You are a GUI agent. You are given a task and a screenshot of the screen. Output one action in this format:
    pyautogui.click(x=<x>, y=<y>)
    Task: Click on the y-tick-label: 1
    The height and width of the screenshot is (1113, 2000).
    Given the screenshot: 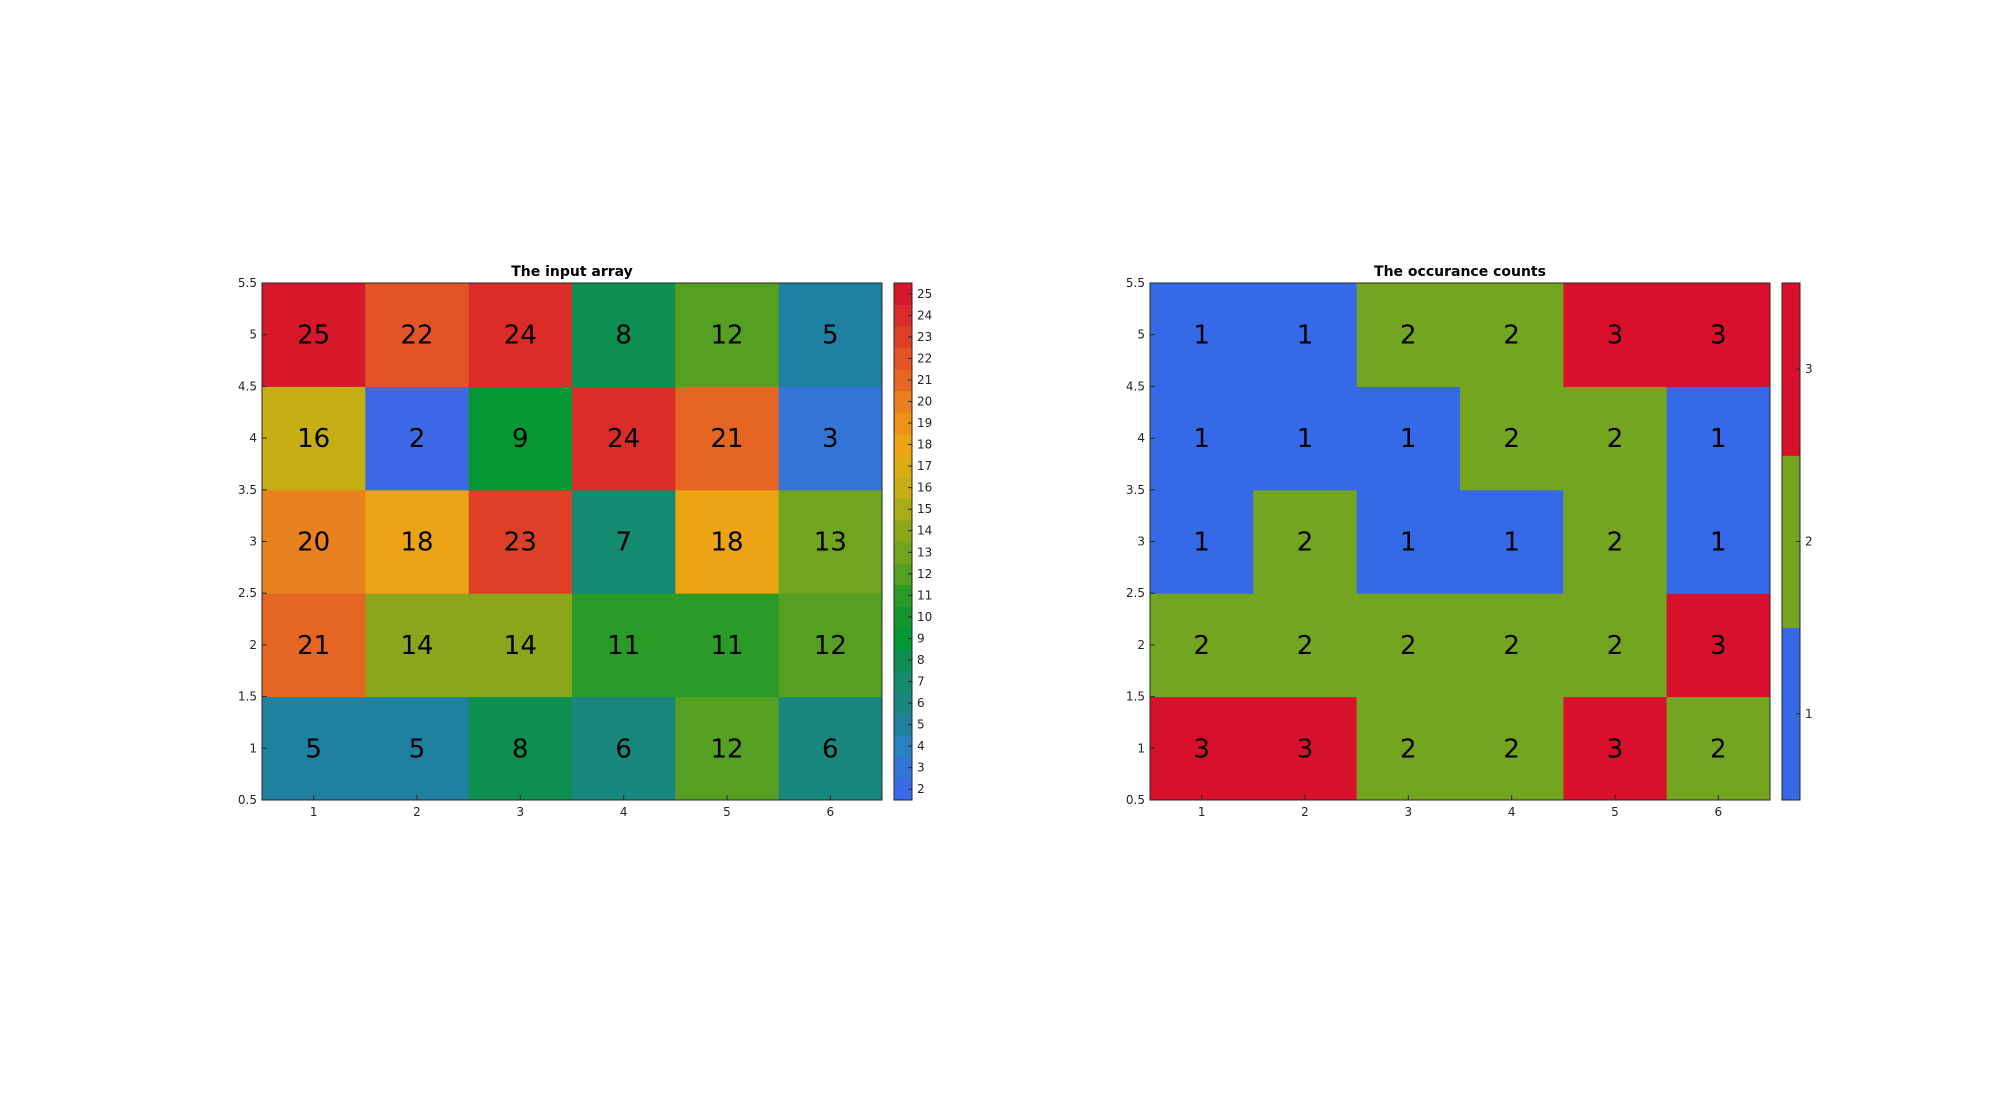 What is the action you would take?
    pyautogui.click(x=1141, y=748)
    